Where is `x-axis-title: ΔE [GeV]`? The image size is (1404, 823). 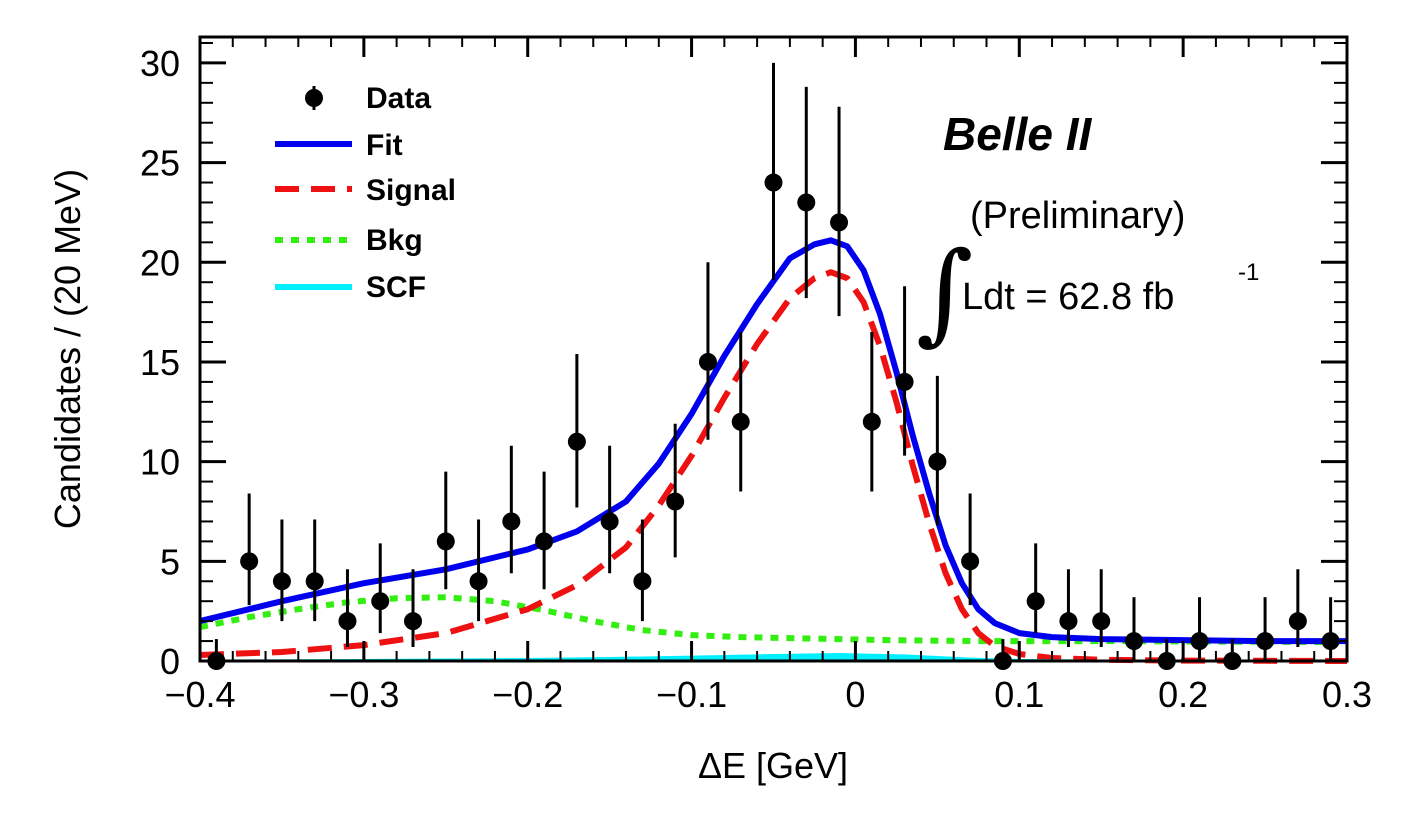 x-axis-title: ΔE [GeV] is located at coordinates (773, 765).